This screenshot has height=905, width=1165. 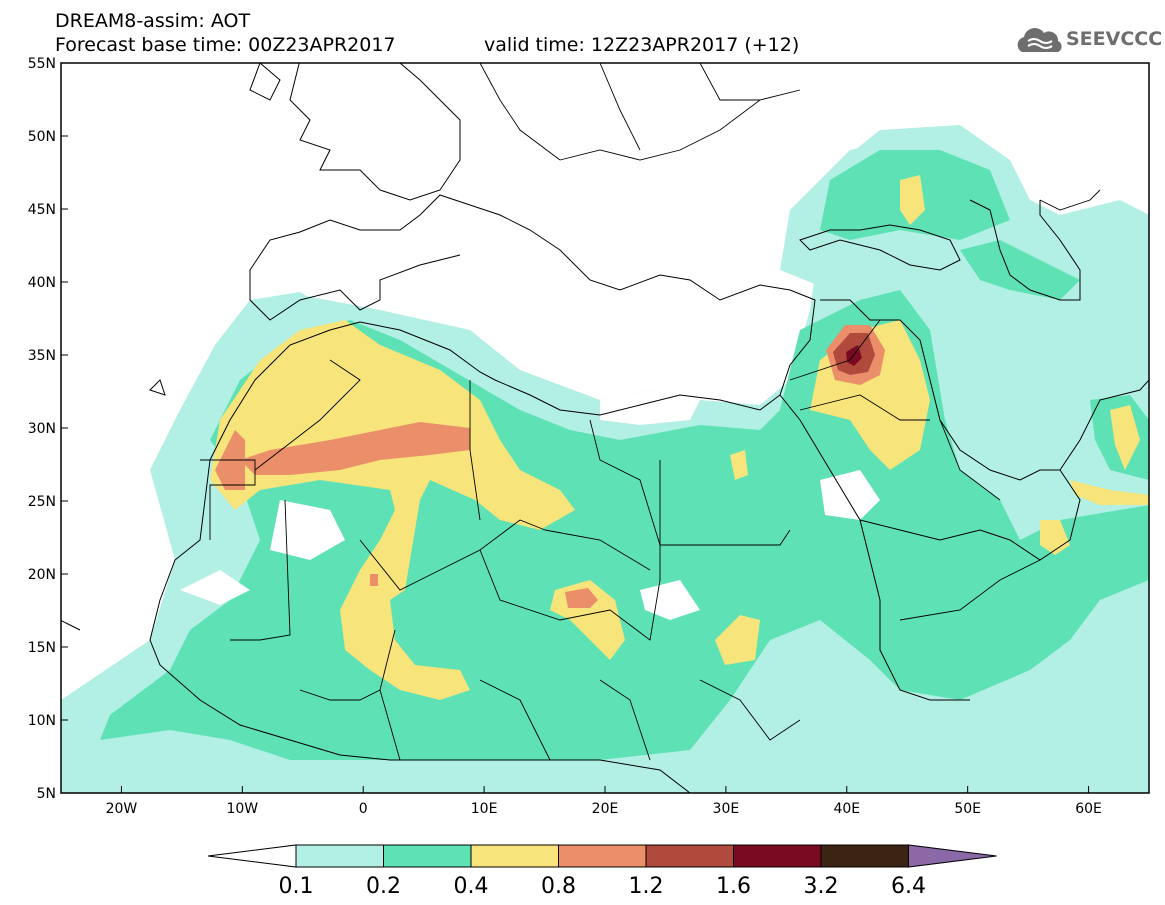 I want to click on lat-tick-label: 5N, so click(x=46, y=794).